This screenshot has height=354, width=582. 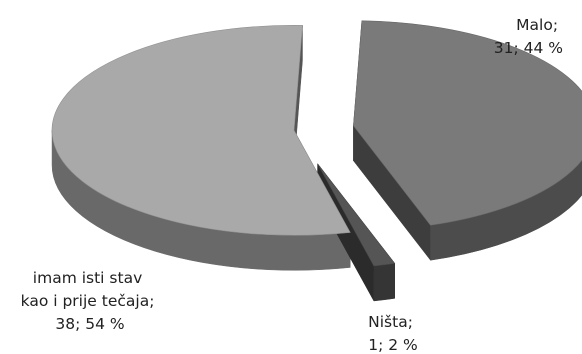 I want to click on slice-label-nista-line1: Ništa;, so click(x=390, y=322).